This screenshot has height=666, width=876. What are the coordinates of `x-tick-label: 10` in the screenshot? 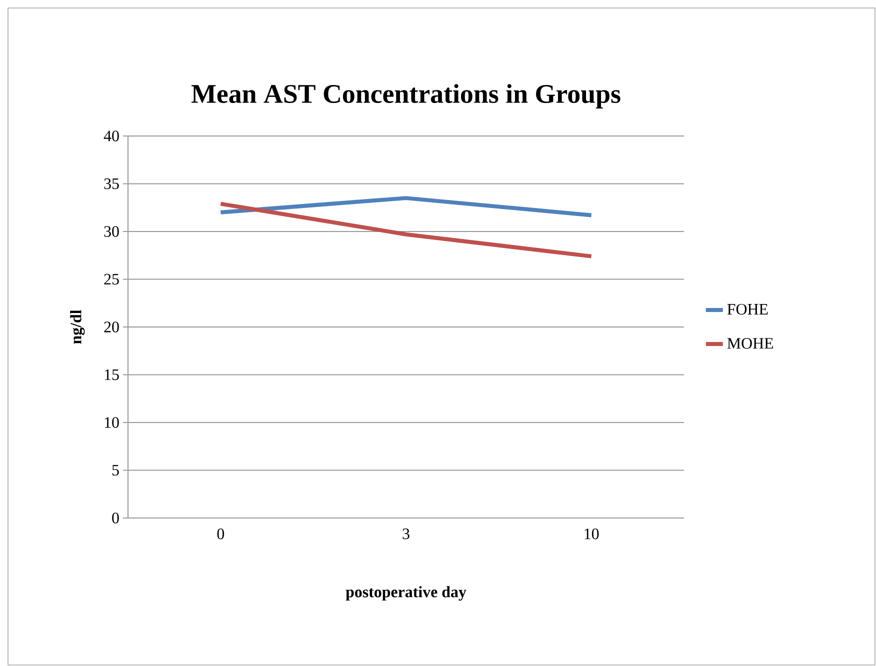 It's located at (591, 534).